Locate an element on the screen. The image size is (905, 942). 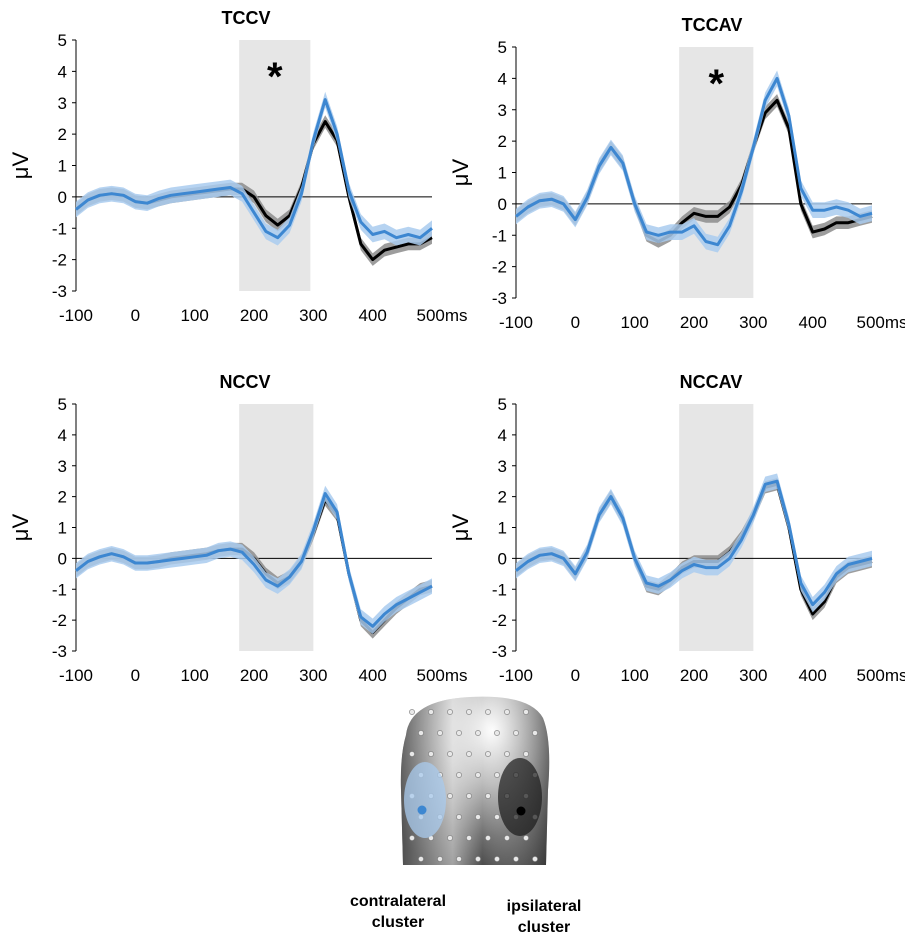
y-tick-label: 4 is located at coordinates (62, 71).